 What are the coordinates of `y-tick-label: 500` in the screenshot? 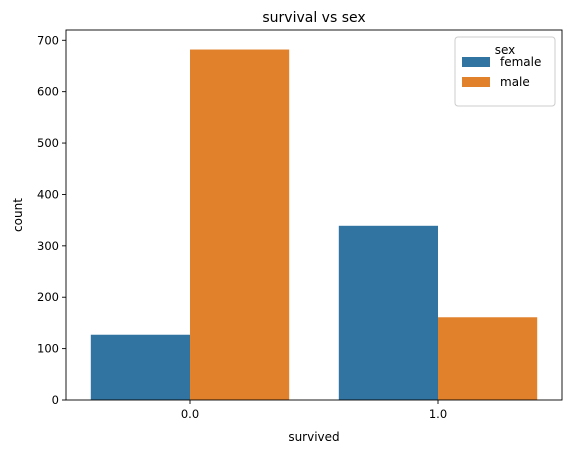 It's located at (48, 143).